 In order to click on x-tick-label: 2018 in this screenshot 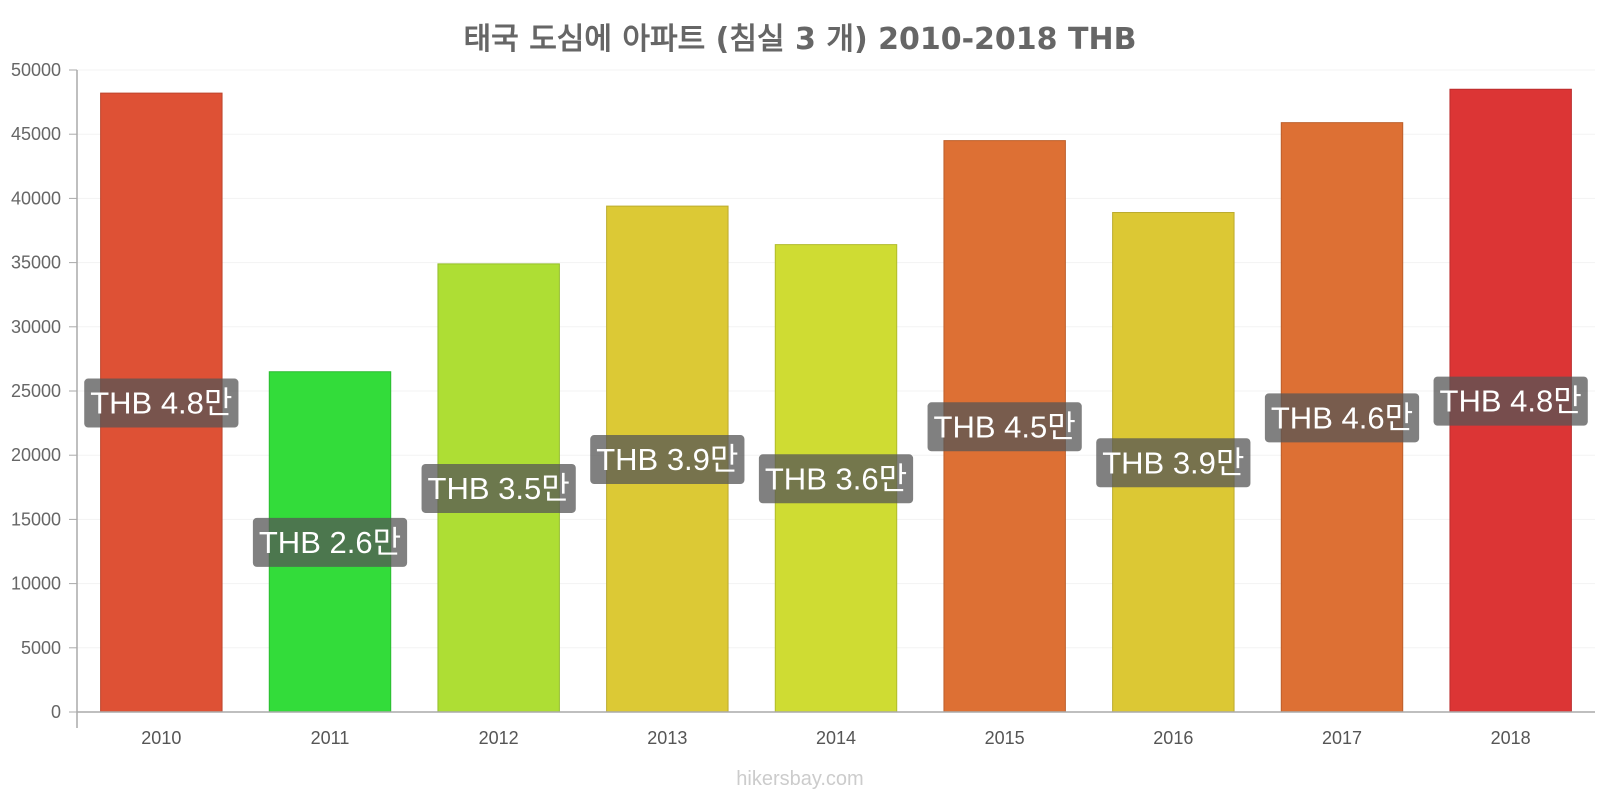, I will do `click(1511, 738)`.